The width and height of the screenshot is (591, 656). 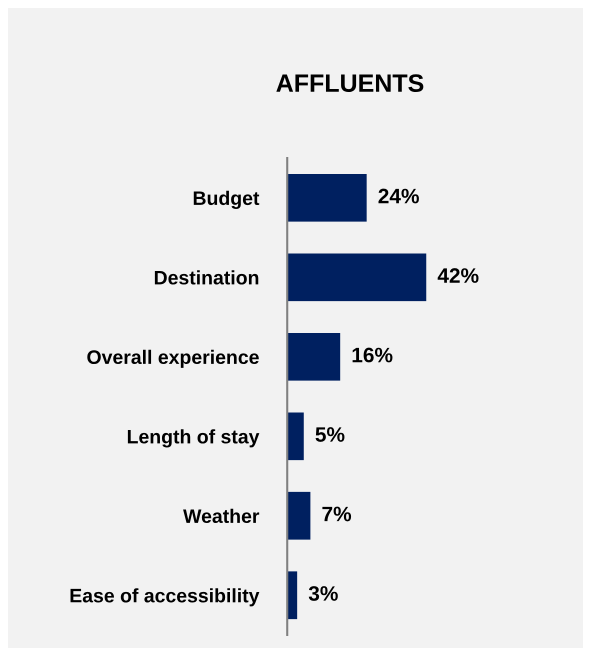 I want to click on y-tick-label: Destination, so click(x=206, y=277).